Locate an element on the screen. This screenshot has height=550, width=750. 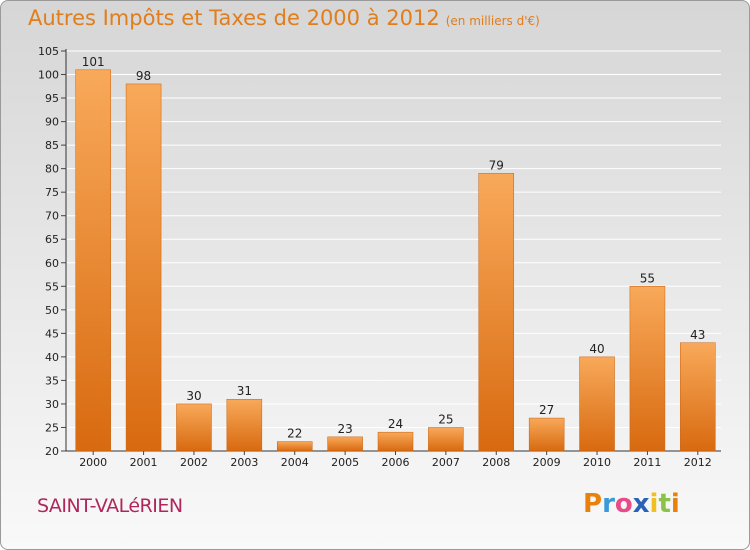
bar-value-label: 23 is located at coordinates (344, 429).